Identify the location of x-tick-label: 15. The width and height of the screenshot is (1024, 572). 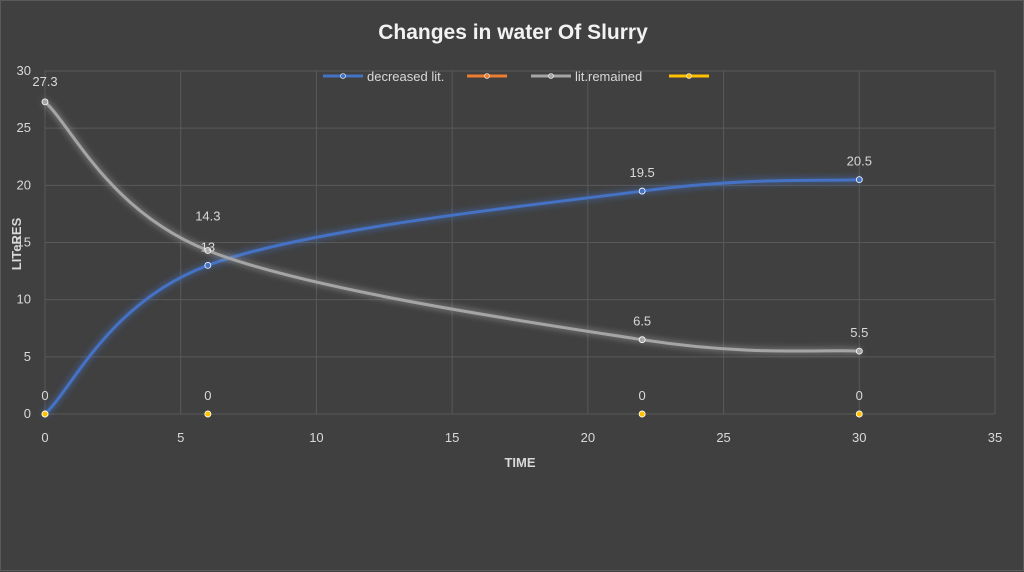
(452, 437).